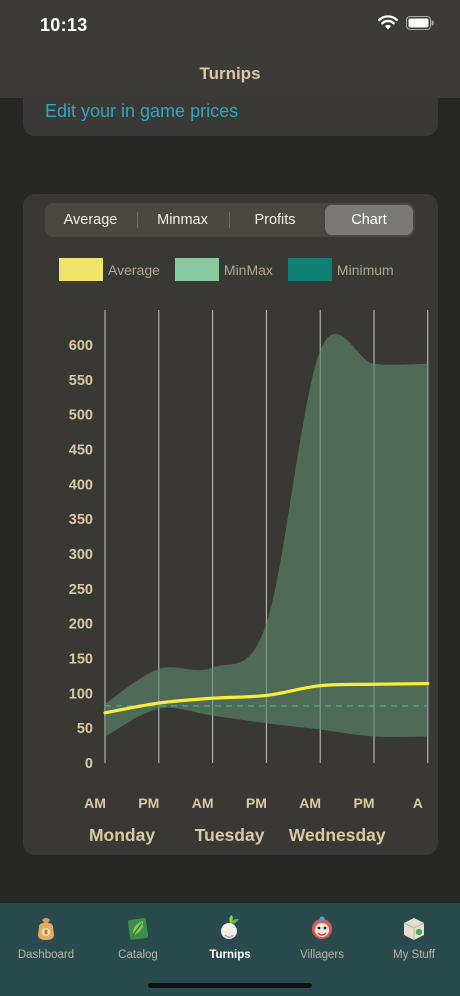 This screenshot has height=996, width=460. I want to click on status-time: 10:13, so click(64, 25).